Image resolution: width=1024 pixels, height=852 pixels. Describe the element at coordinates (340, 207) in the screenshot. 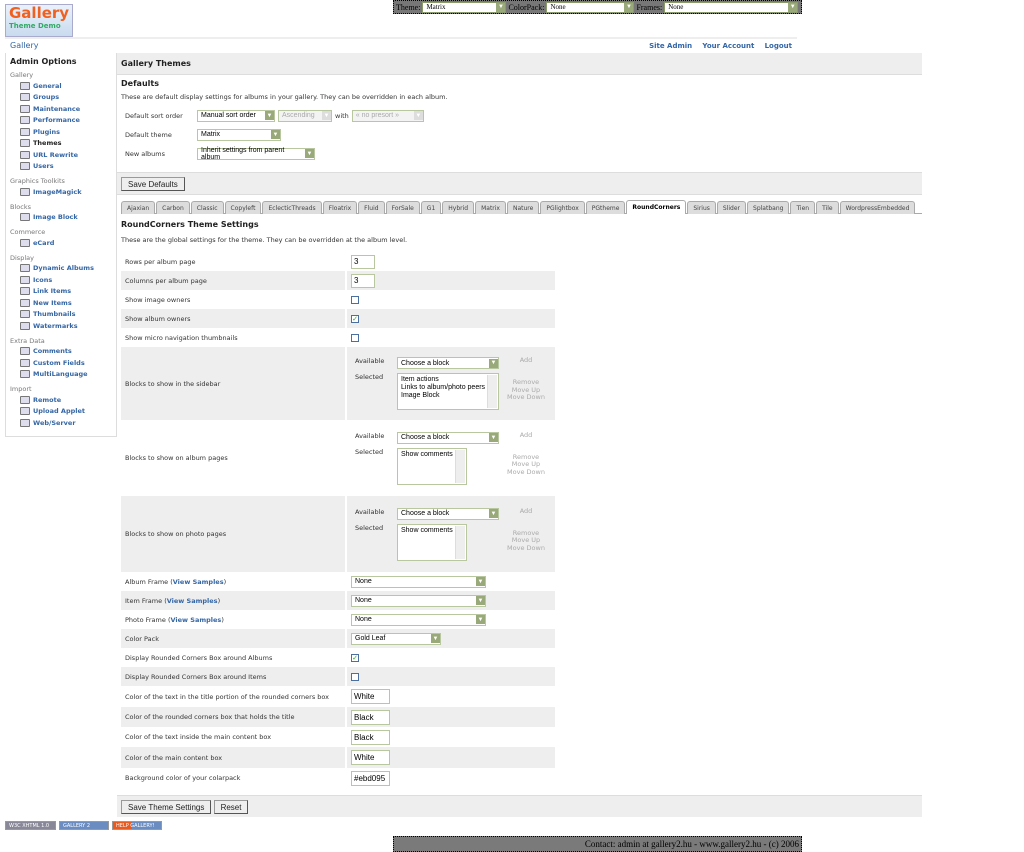

I see `tab-floatrix: Floatrix` at that location.